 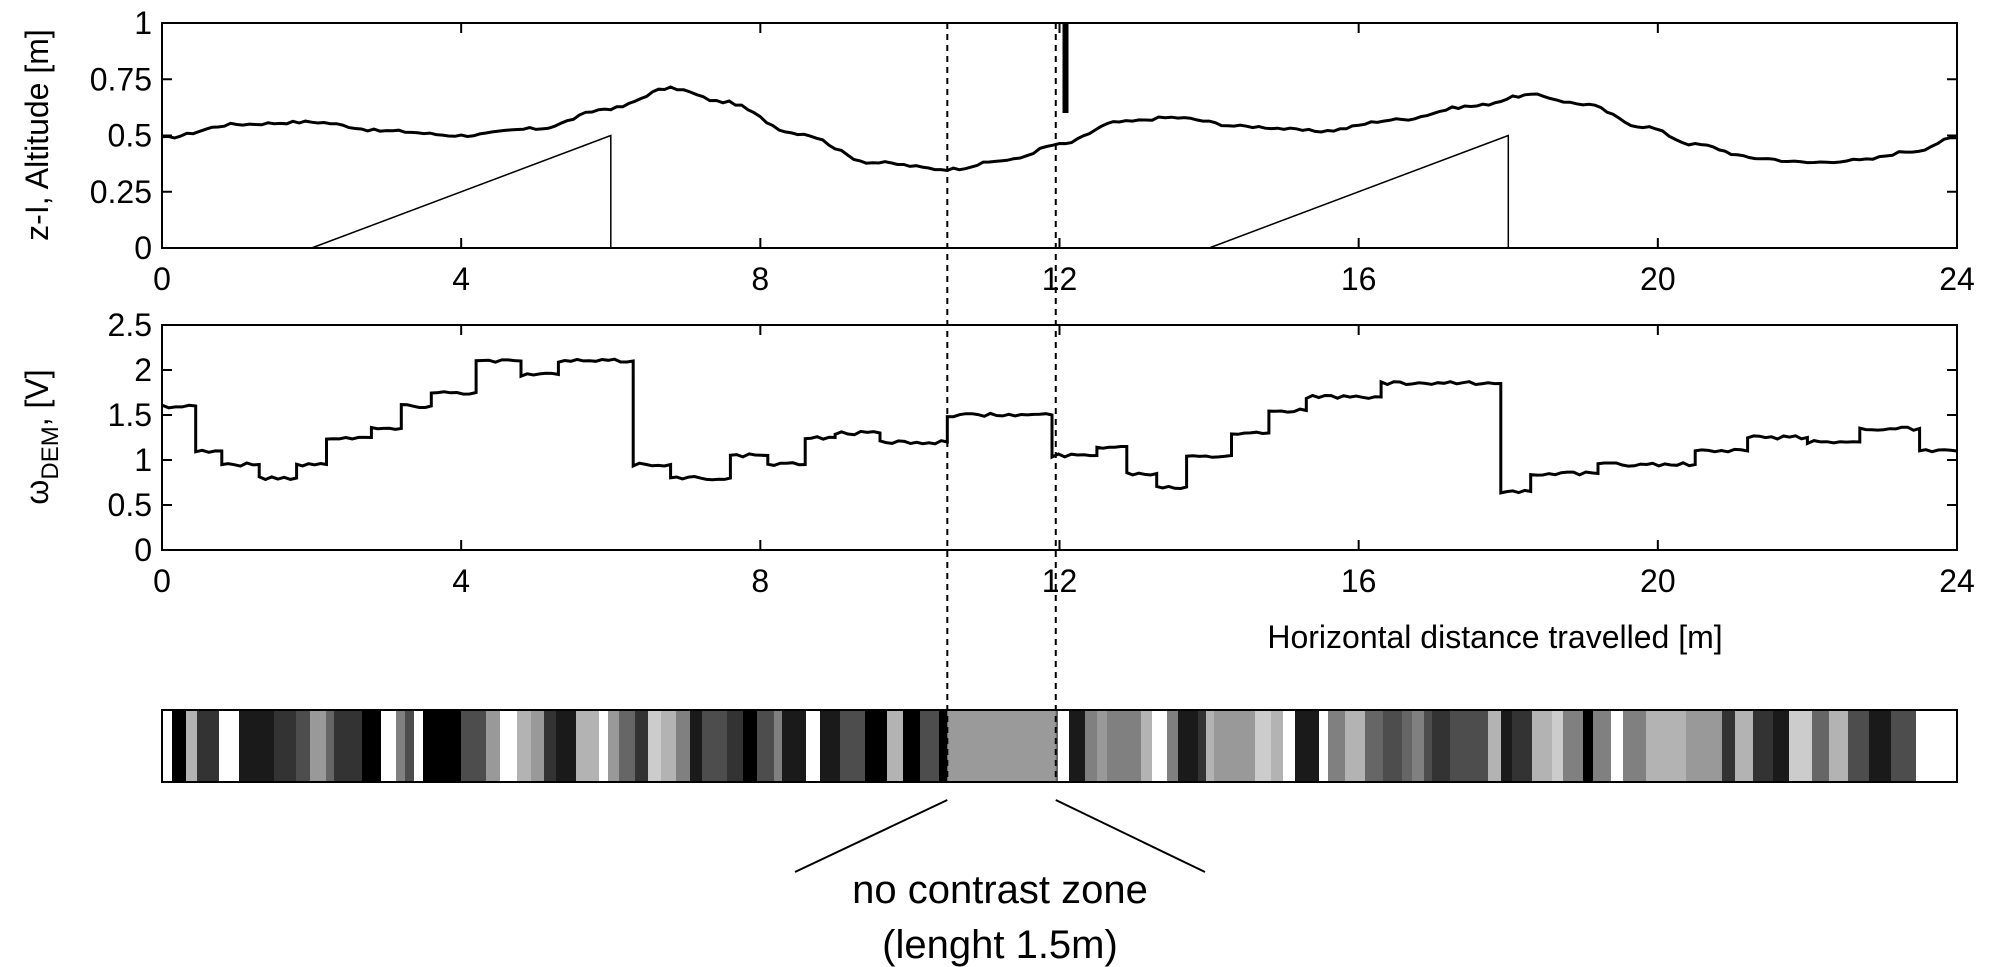 I want to click on voltage-y-axis-label-main: ω, so click(x=37, y=492).